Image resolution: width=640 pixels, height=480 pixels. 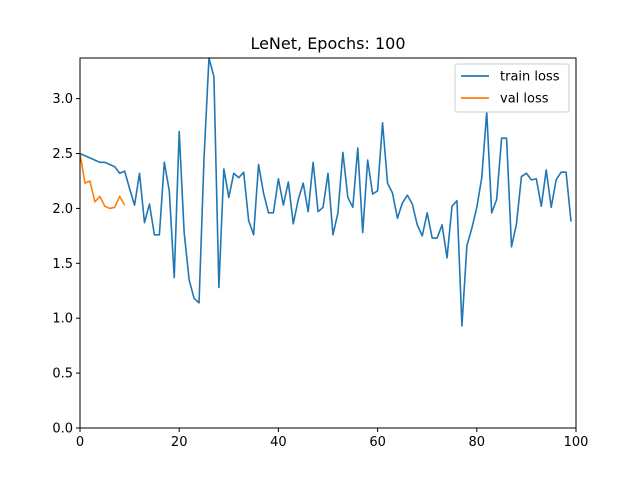 What do you see at coordinates (62, 319) in the screenshot?
I see `y-tick-label: 1.0` at bounding box center [62, 319].